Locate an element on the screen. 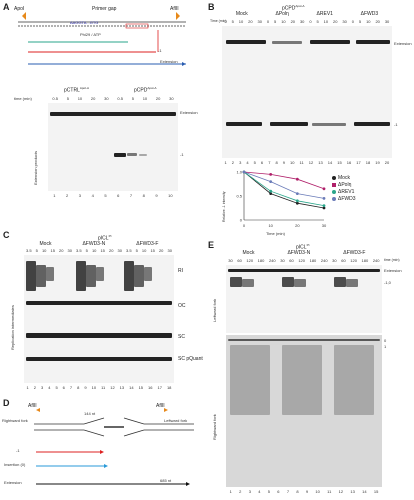 The image size is (414, 500). band-extension-e: Extension is located at coordinates (393, 270).